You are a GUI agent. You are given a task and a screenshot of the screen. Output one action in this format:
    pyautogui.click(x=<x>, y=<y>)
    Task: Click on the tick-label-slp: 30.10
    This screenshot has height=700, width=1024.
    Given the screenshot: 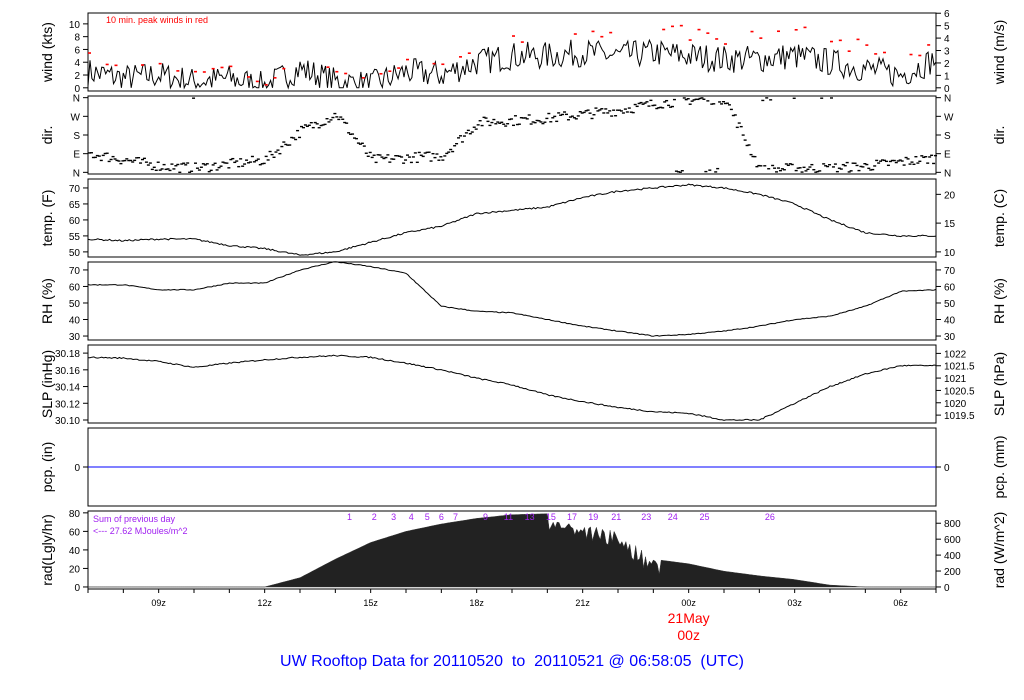 What is the action you would take?
    pyautogui.click(x=67, y=421)
    